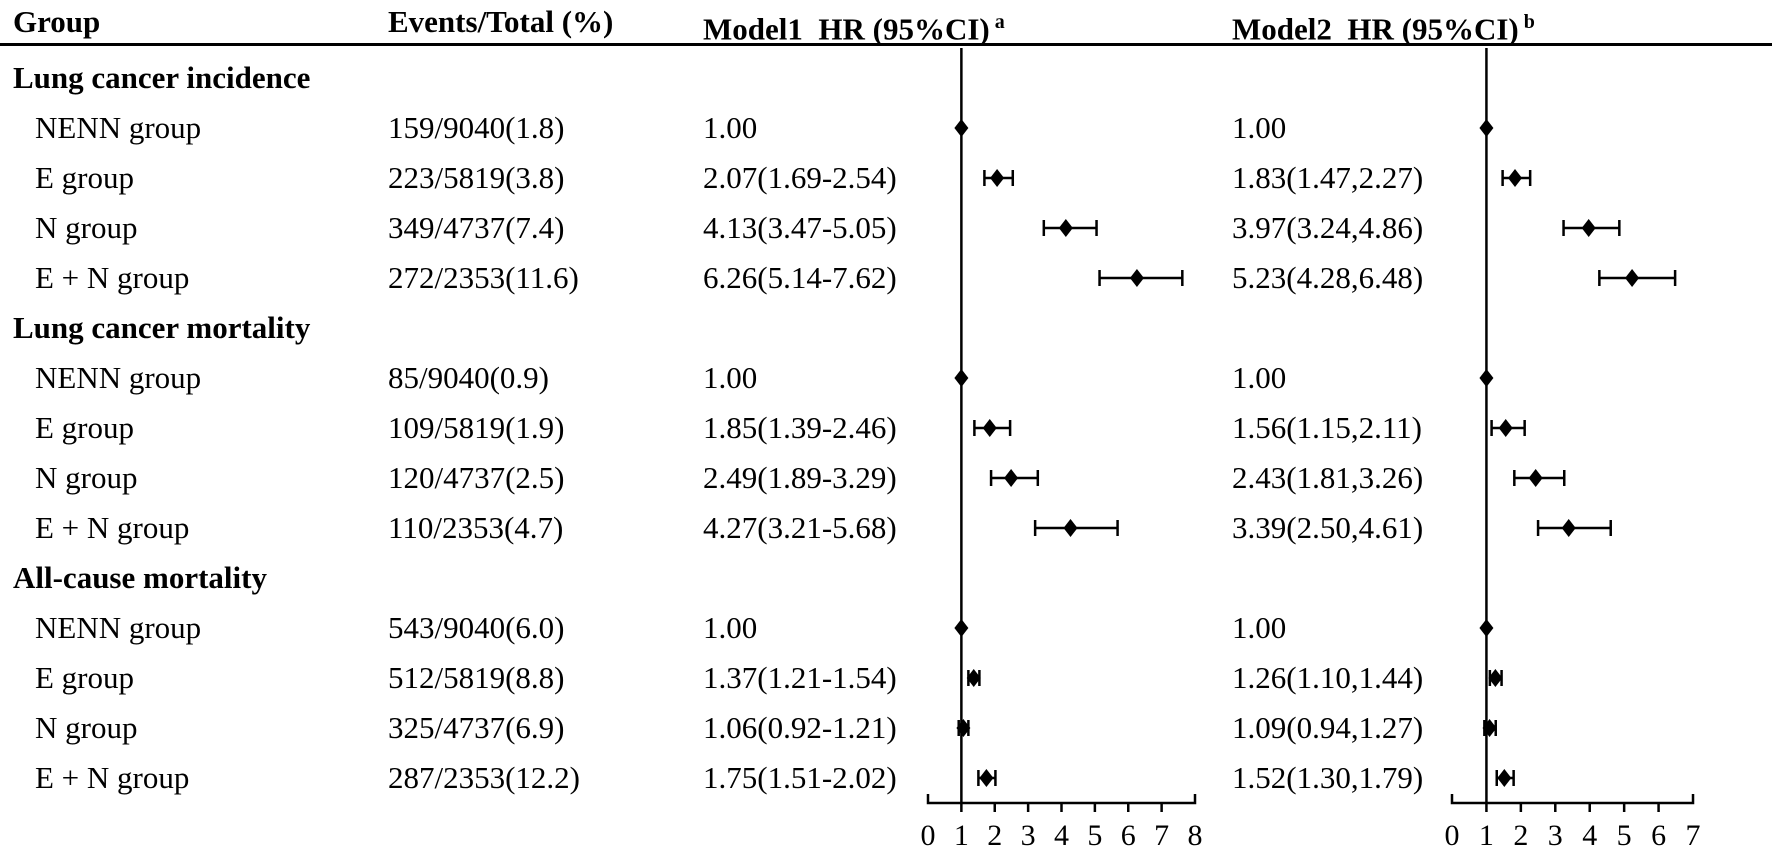 This screenshot has width=1772, height=862. What do you see at coordinates (1555, 835) in the screenshot?
I see `model2-axis-tick-label: 3` at bounding box center [1555, 835].